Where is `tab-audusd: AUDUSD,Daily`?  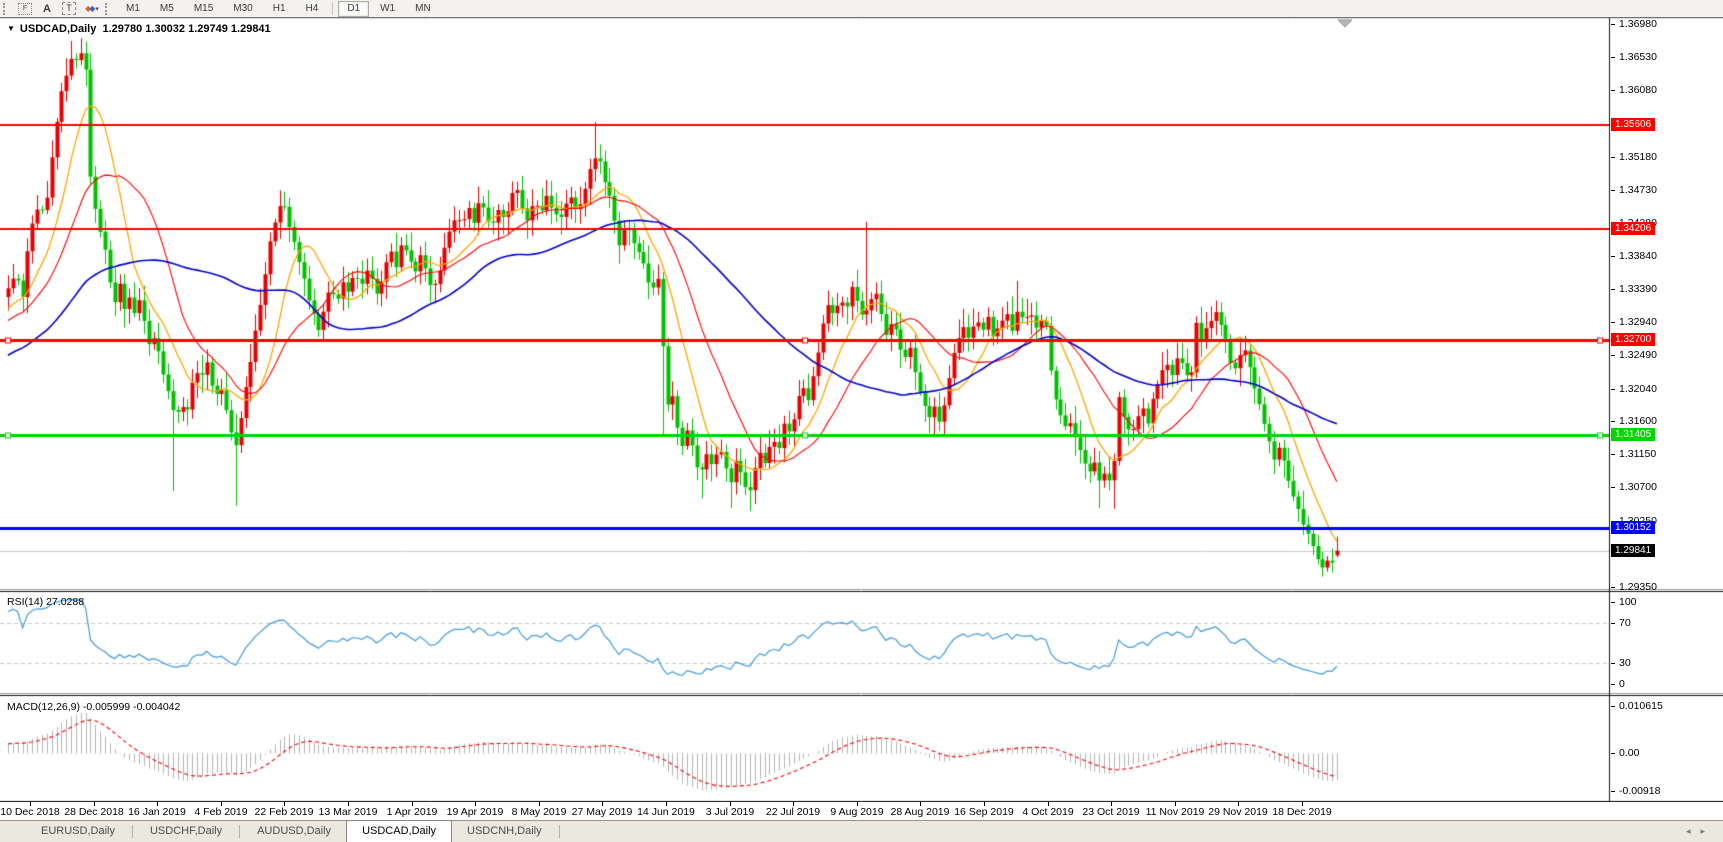 tab-audusd: AUDUSD,Daily is located at coordinates (294, 831).